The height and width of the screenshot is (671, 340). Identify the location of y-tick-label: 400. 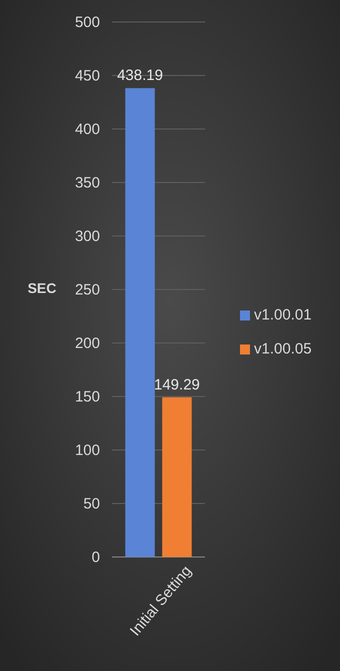
(87, 129).